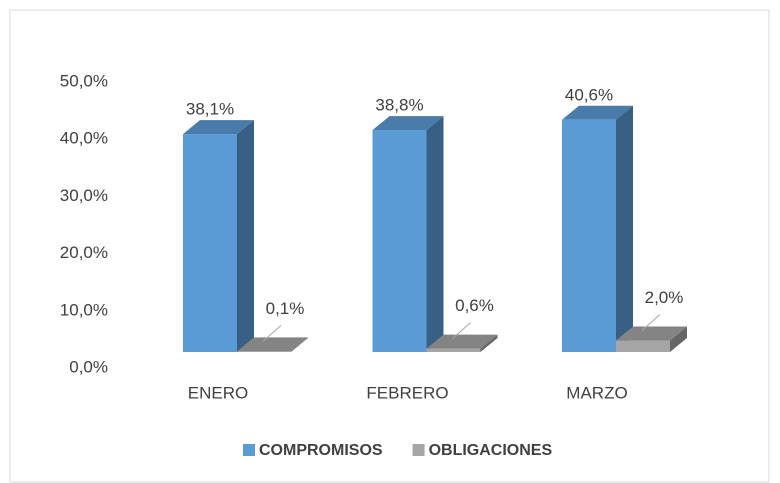  Describe the element at coordinates (218, 392) in the screenshot. I see `x-tick-label: ENERO` at that location.